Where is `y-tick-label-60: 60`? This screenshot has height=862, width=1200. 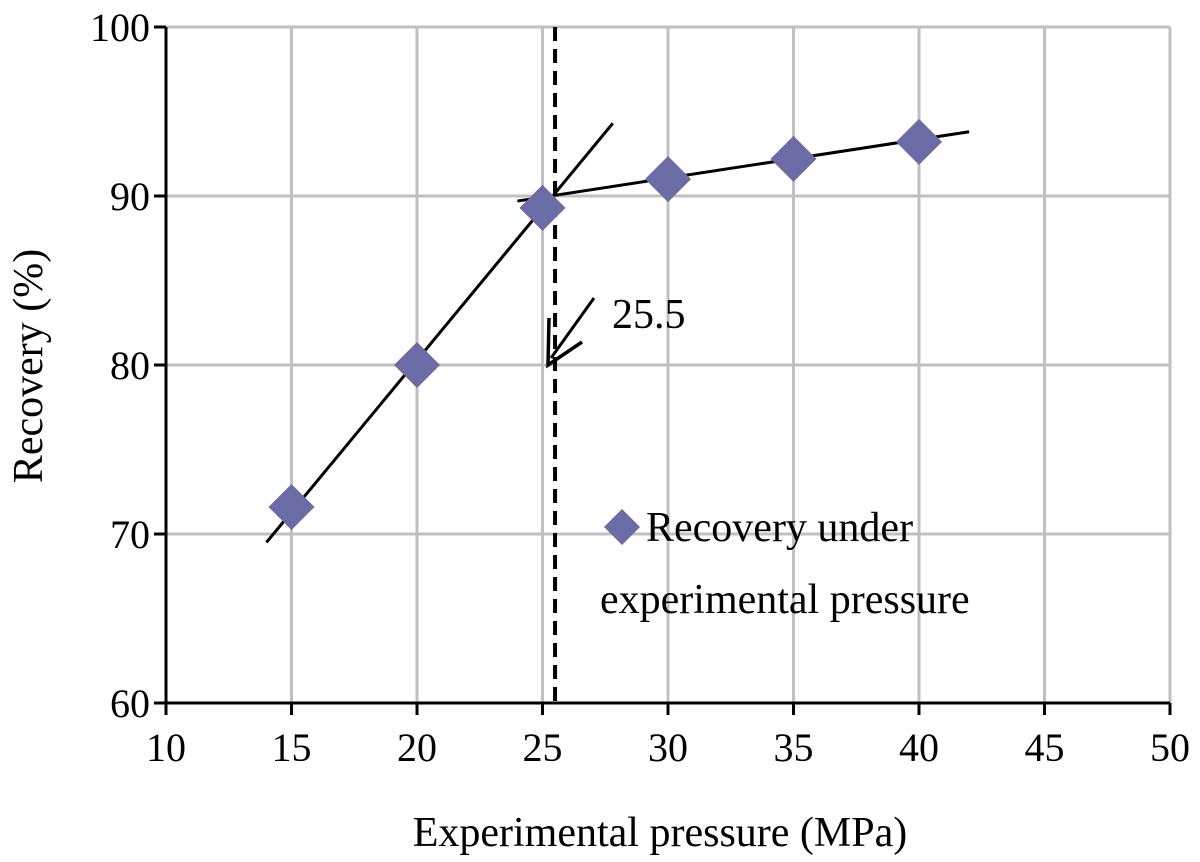
y-tick-label-60: 60 is located at coordinates (130, 703).